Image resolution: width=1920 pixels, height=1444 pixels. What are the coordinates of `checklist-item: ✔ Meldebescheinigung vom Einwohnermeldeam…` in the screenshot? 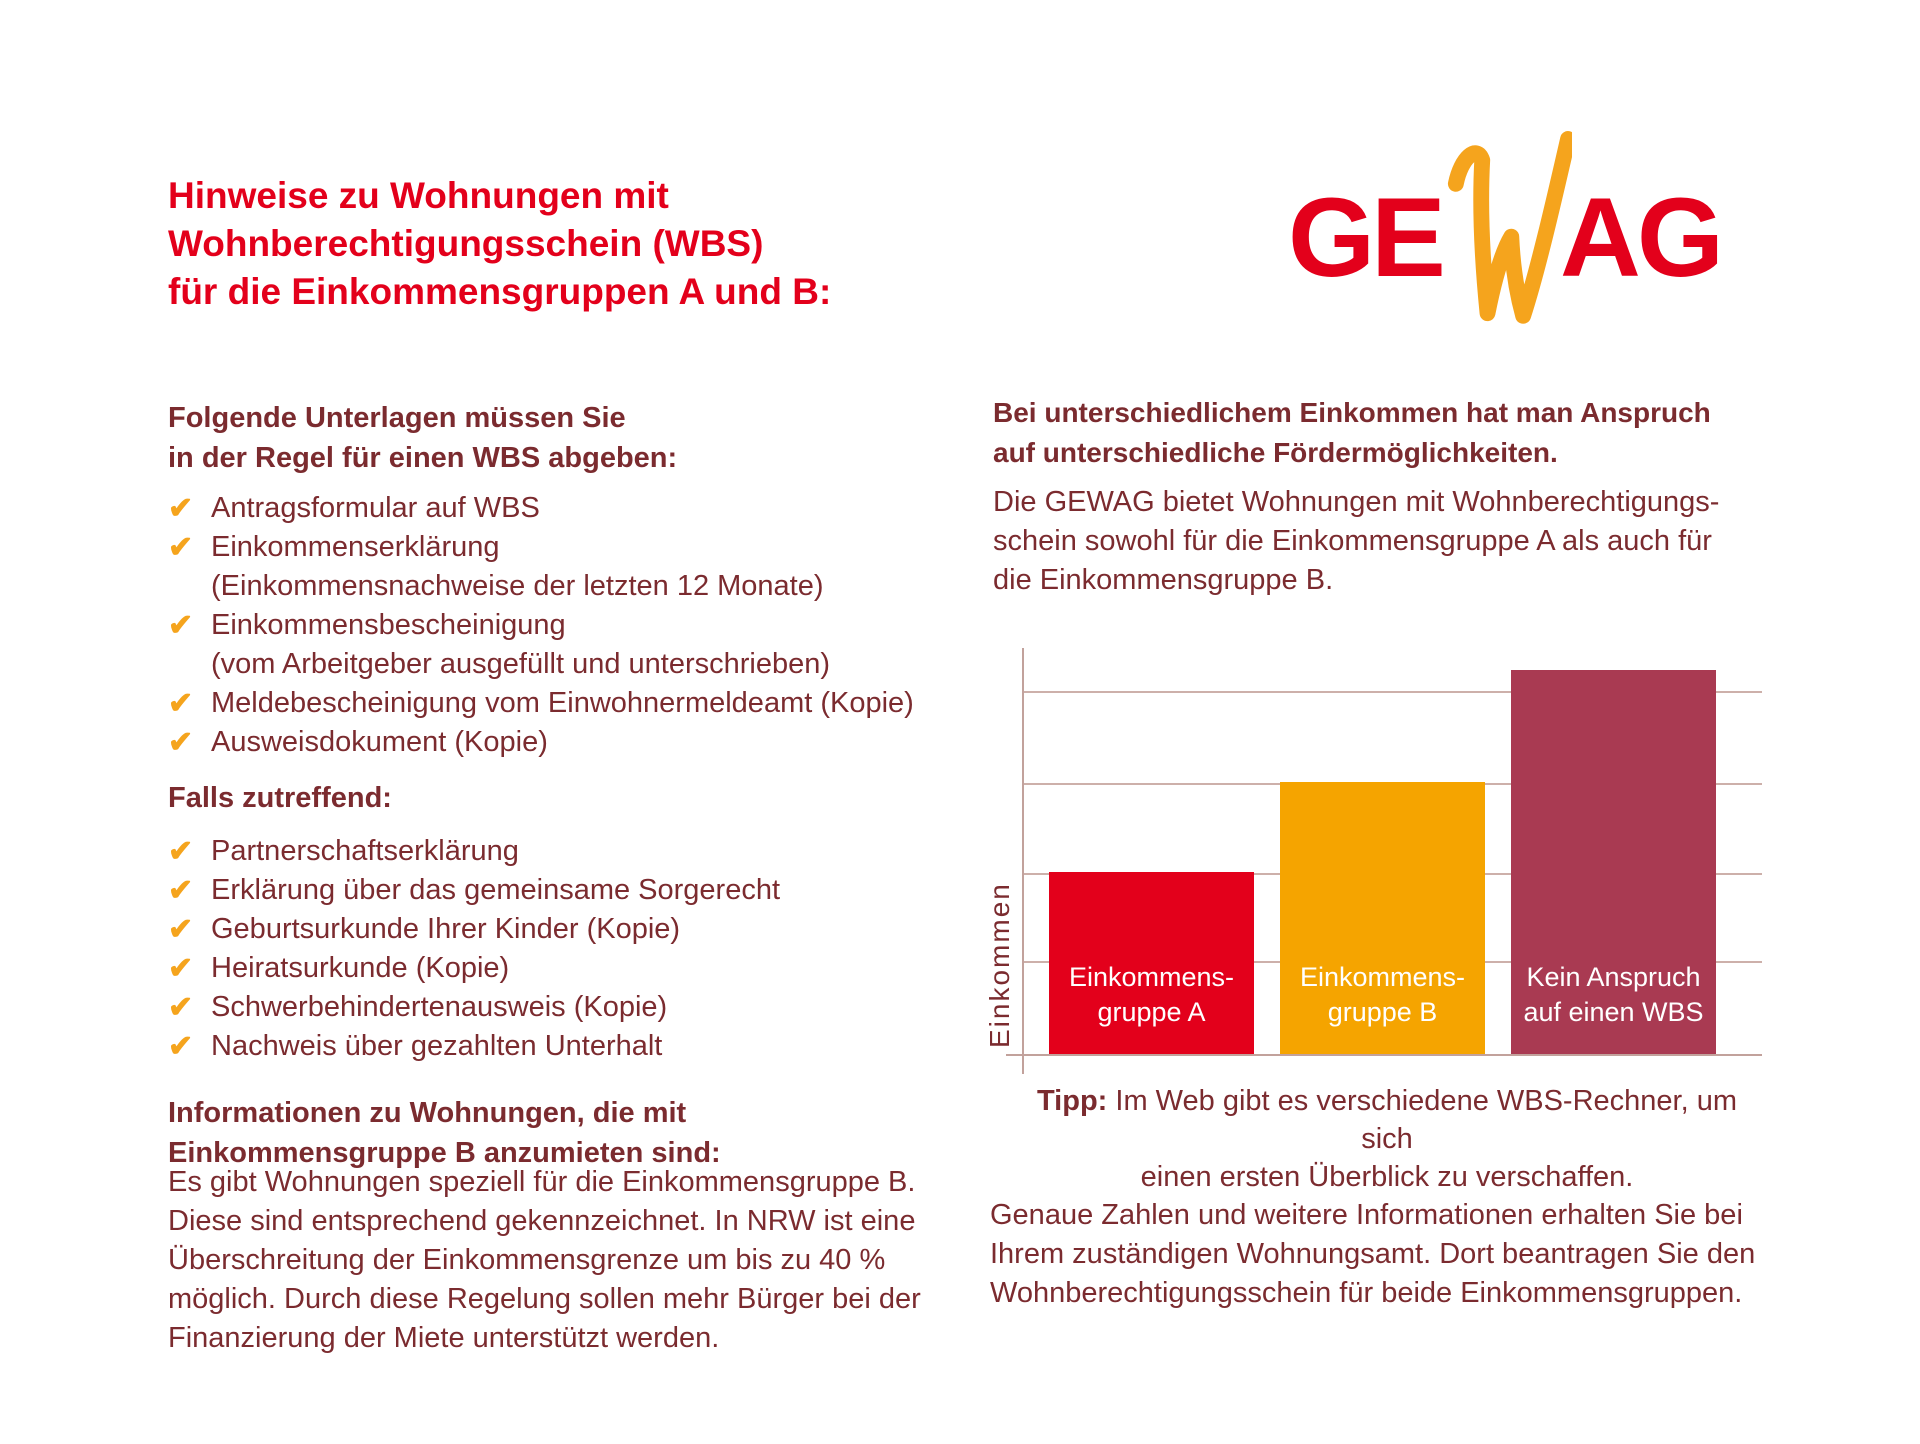 It's located at (541, 703).